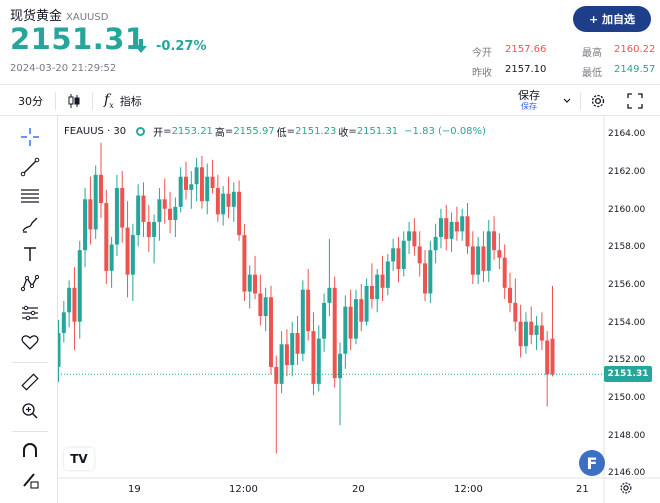 This screenshot has width=660, height=503. What do you see at coordinates (592, 73) in the screenshot?
I see `low-label: 最低` at bounding box center [592, 73].